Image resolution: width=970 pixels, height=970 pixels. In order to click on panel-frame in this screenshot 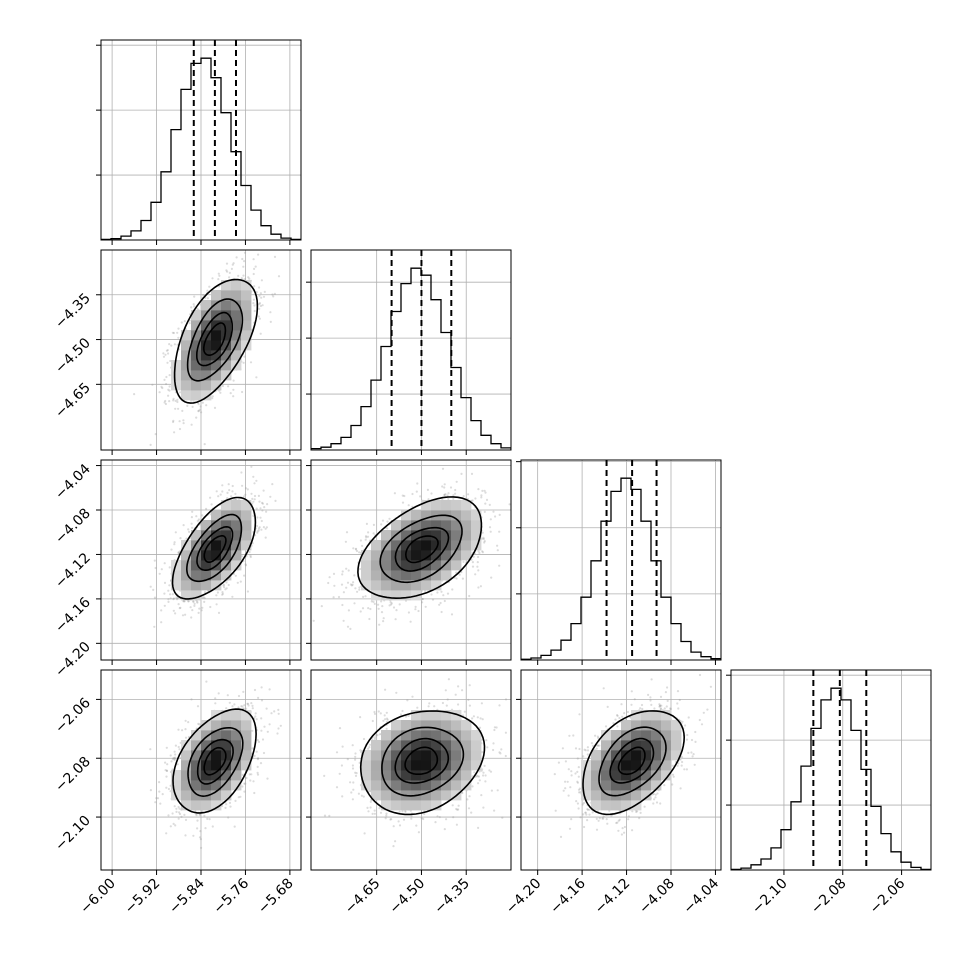, I will do `click(621, 770)`.